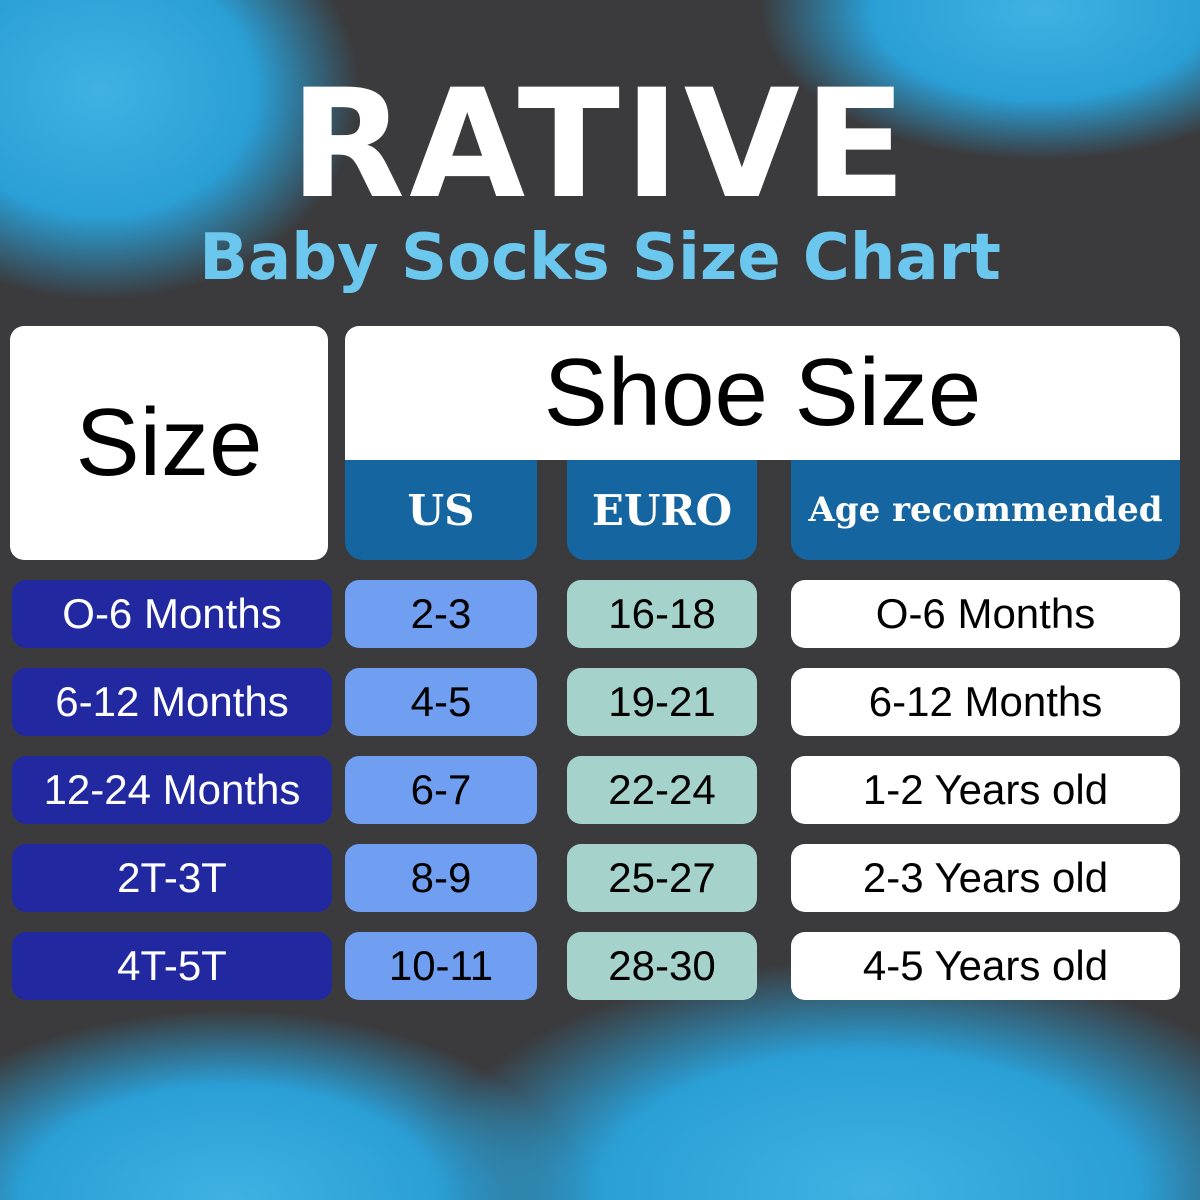 Image resolution: width=1200 pixels, height=1200 pixels. I want to click on age-header: Age recommended, so click(985, 510).